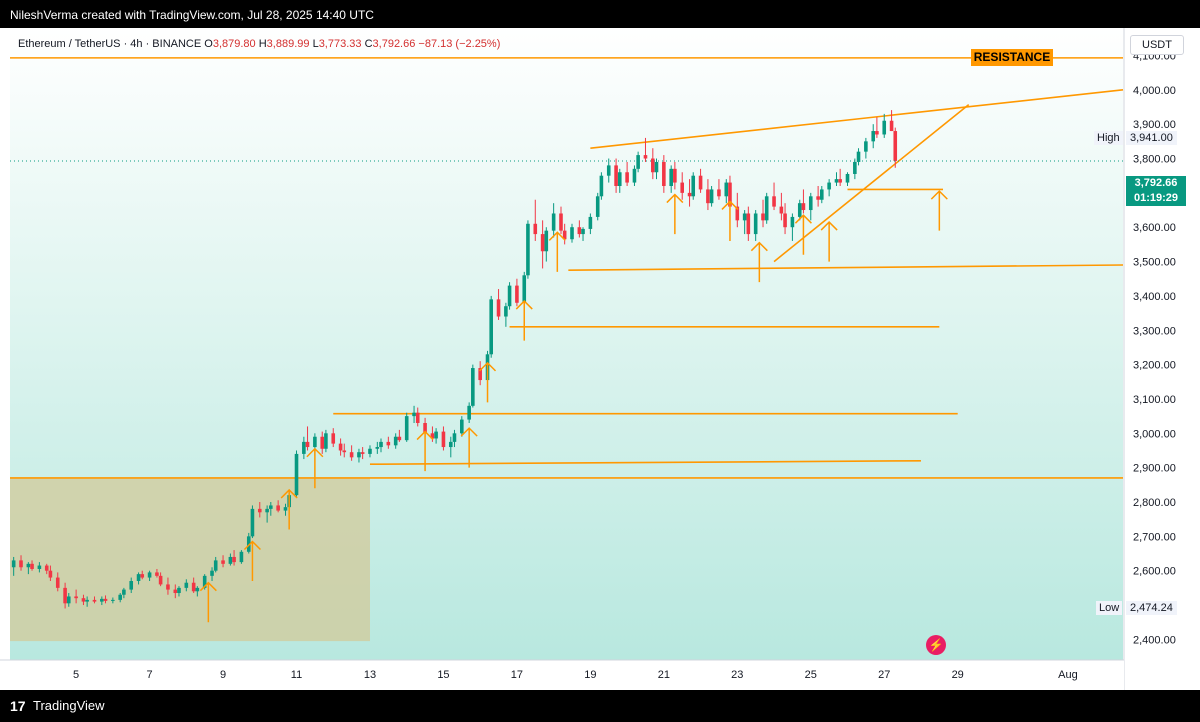 This screenshot has height=722, width=1200. I want to click on low-marker-value: 2,474.24, so click(1151, 608).